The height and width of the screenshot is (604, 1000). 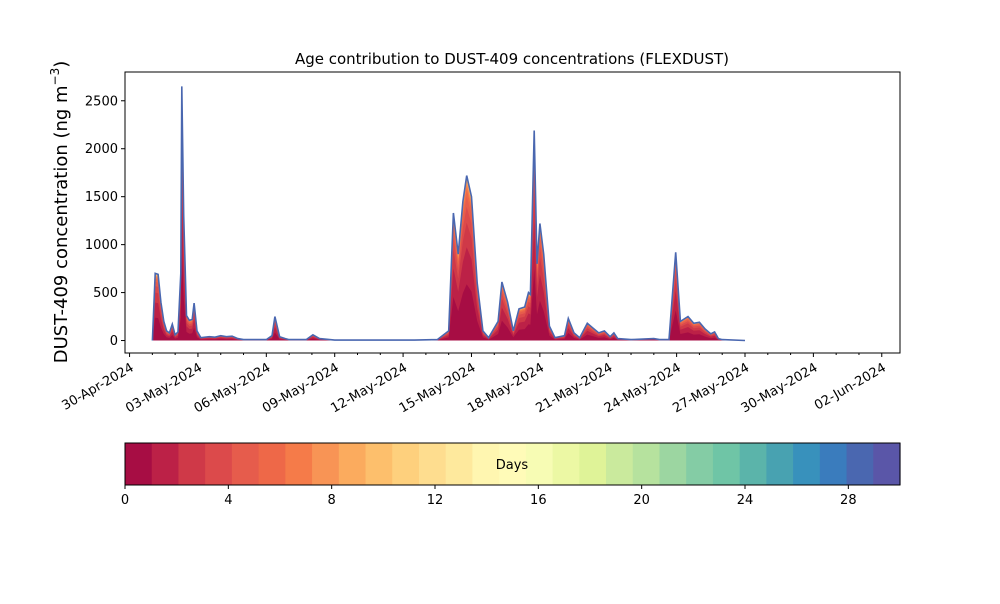 What do you see at coordinates (575, 388) in the screenshot?
I see `x-tick-label: 21-May-2024` at bounding box center [575, 388].